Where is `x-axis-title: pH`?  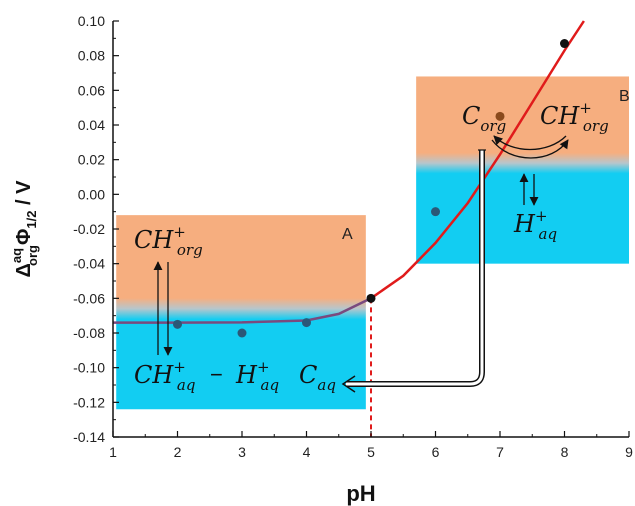
x-axis-title: pH is located at coordinates (360, 493).